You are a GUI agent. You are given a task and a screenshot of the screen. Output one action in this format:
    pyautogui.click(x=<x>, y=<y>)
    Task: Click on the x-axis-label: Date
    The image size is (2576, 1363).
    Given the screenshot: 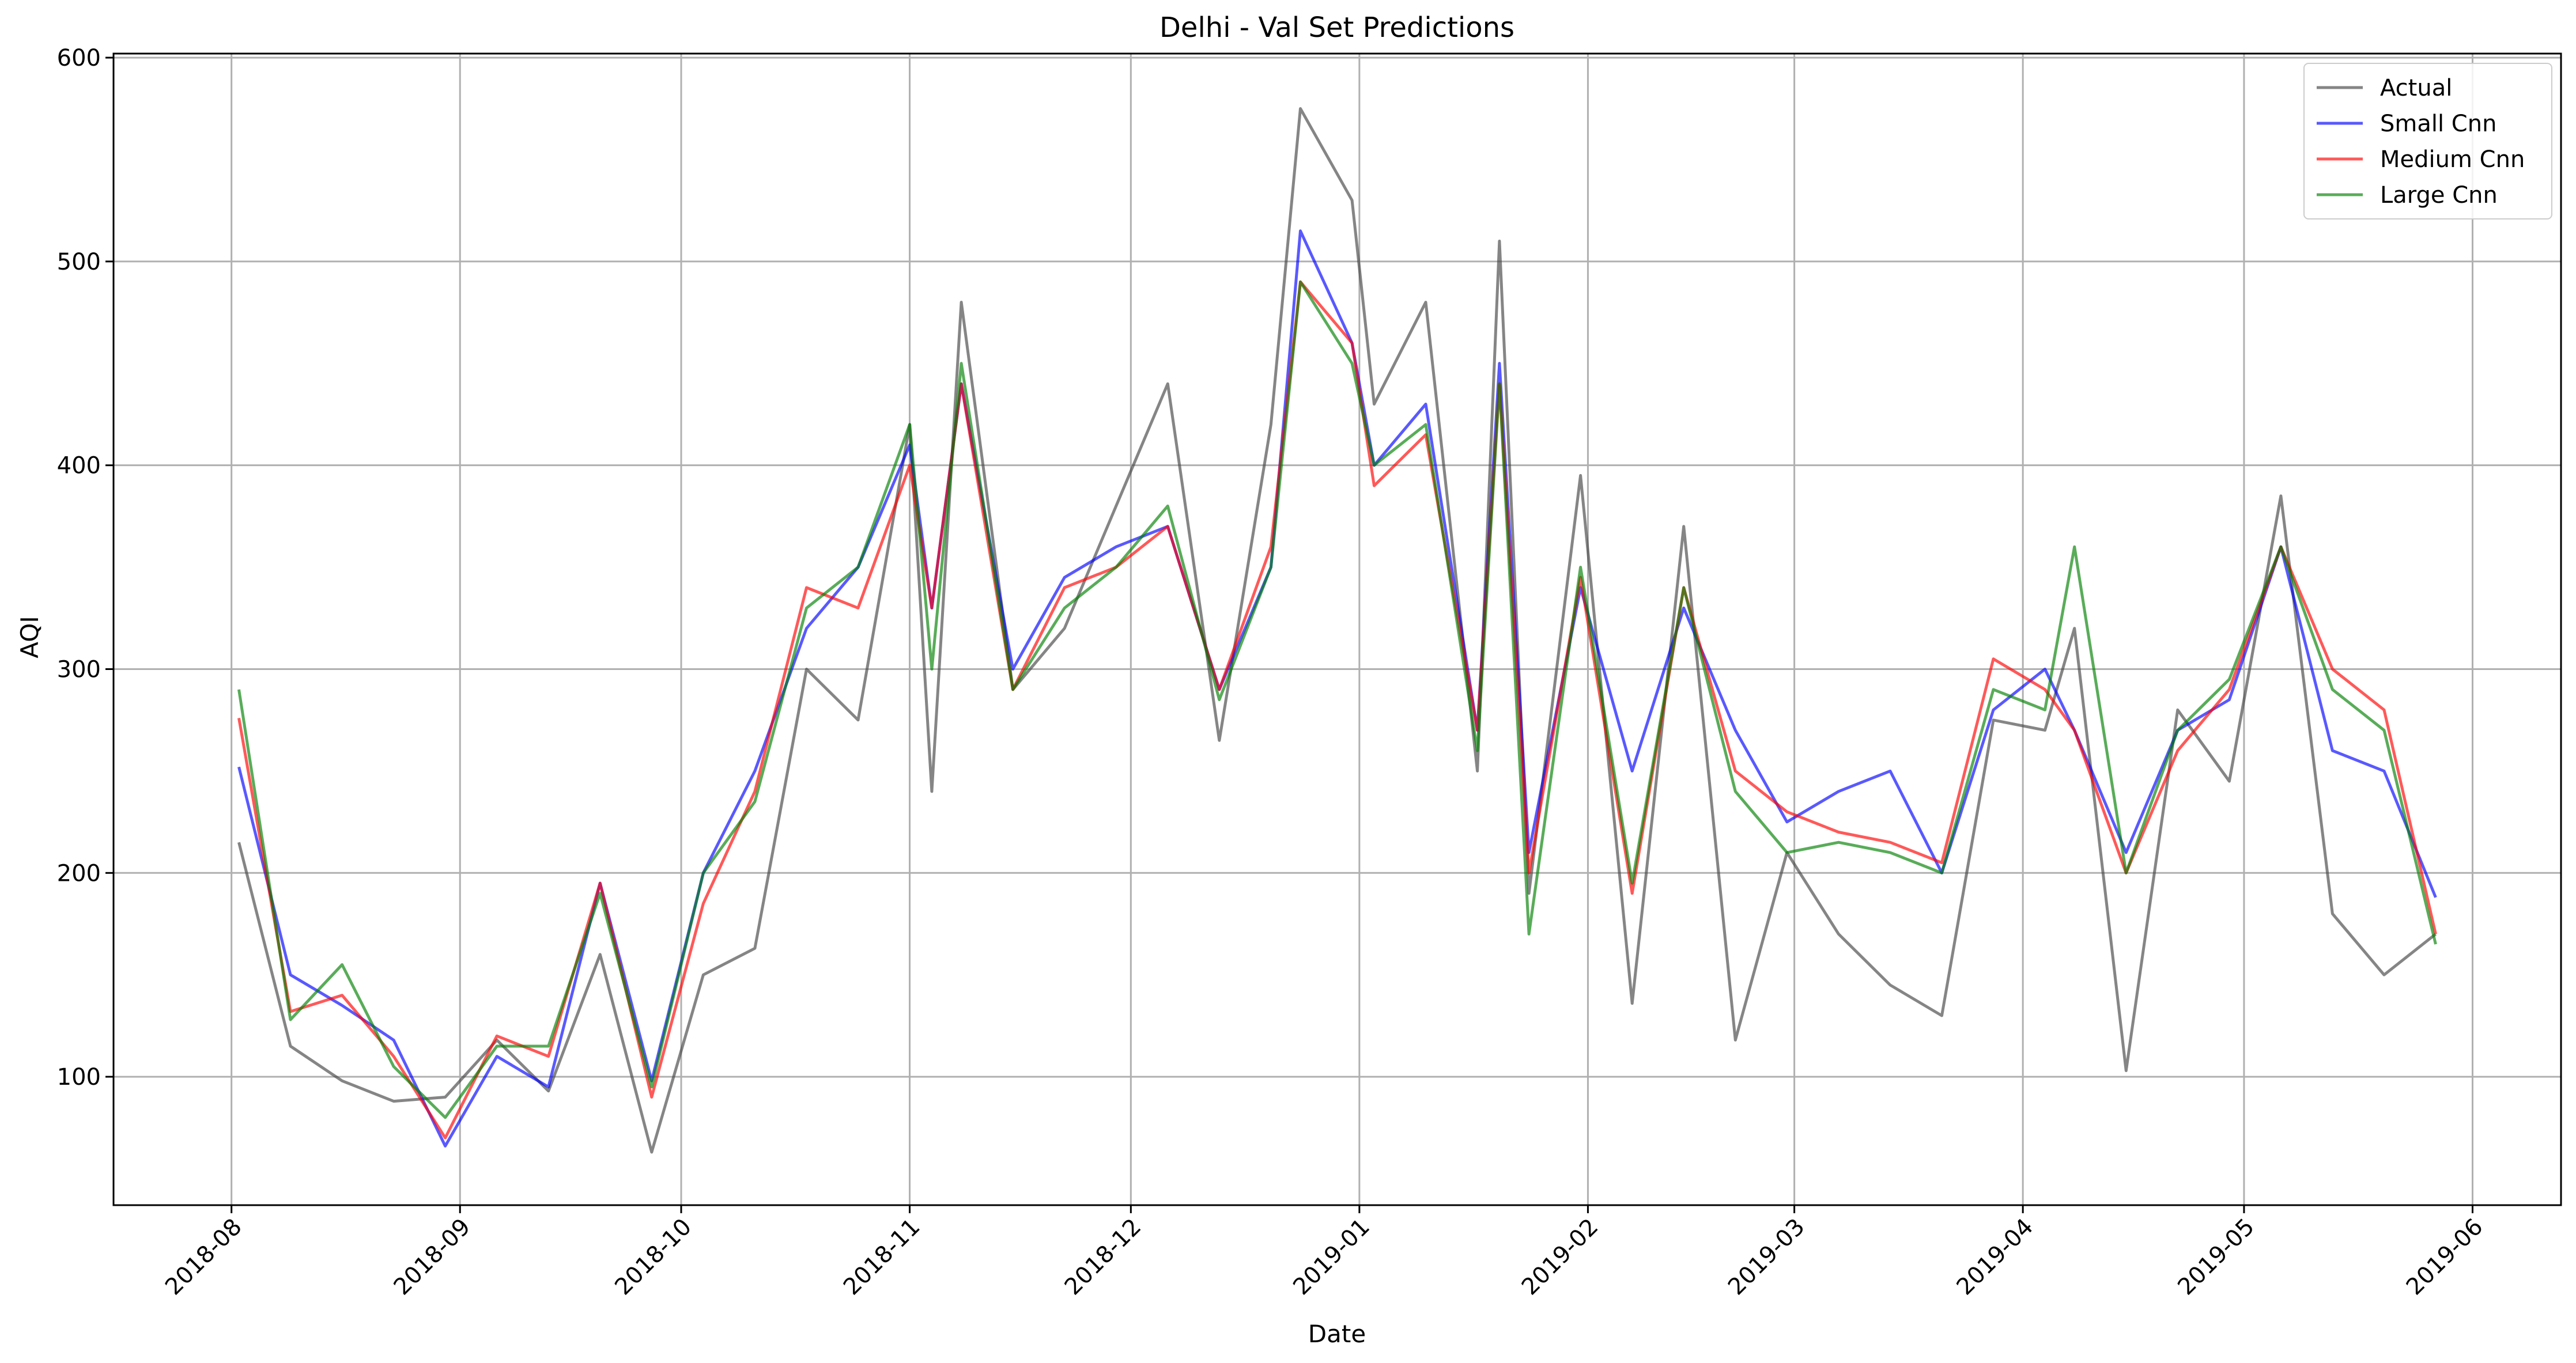 What is the action you would take?
    pyautogui.click(x=1337, y=1334)
    